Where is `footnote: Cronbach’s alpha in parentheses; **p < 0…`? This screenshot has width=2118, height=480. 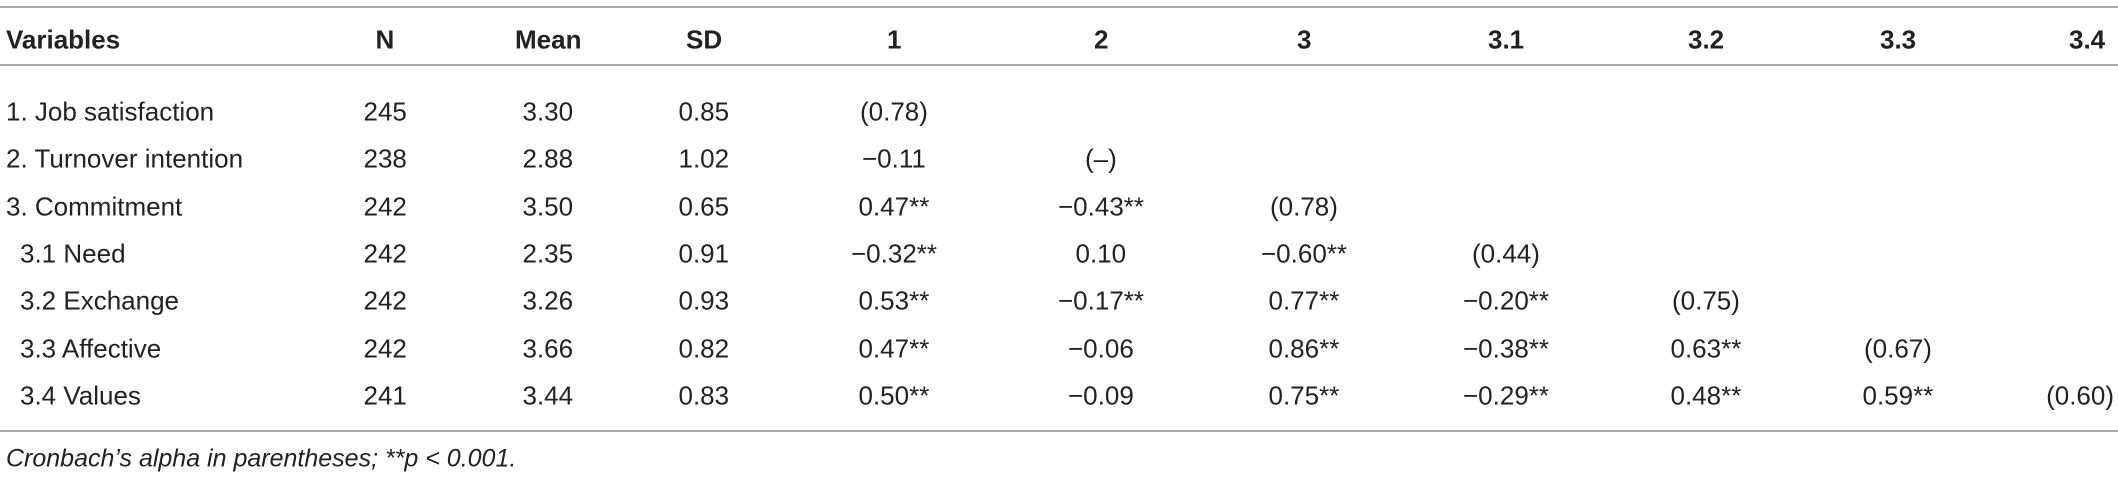
footnote: Cronbach’s alpha in parentheses; **p < 0… is located at coordinates (261, 458).